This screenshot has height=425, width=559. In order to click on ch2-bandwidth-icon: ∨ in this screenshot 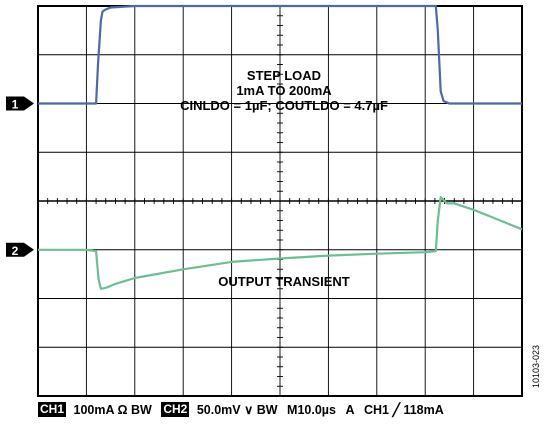, I will do `click(249, 410)`.